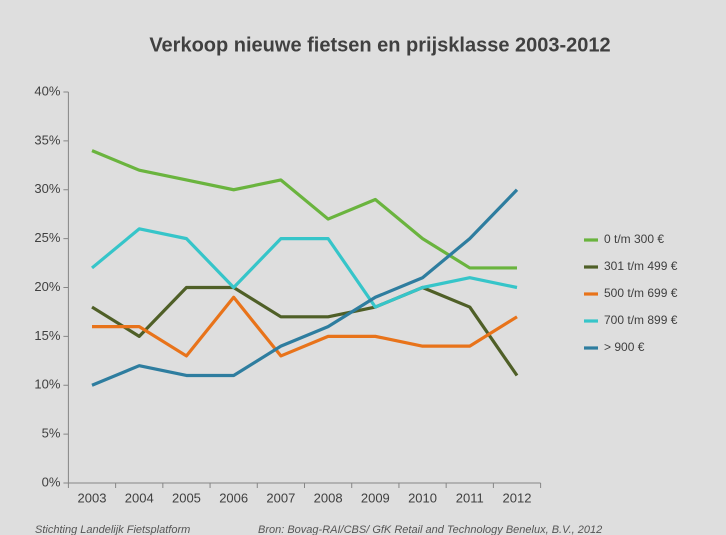 This screenshot has height=535, width=726. What do you see at coordinates (634, 239) in the screenshot?
I see `legend-label: 0 t/m 300 €` at bounding box center [634, 239].